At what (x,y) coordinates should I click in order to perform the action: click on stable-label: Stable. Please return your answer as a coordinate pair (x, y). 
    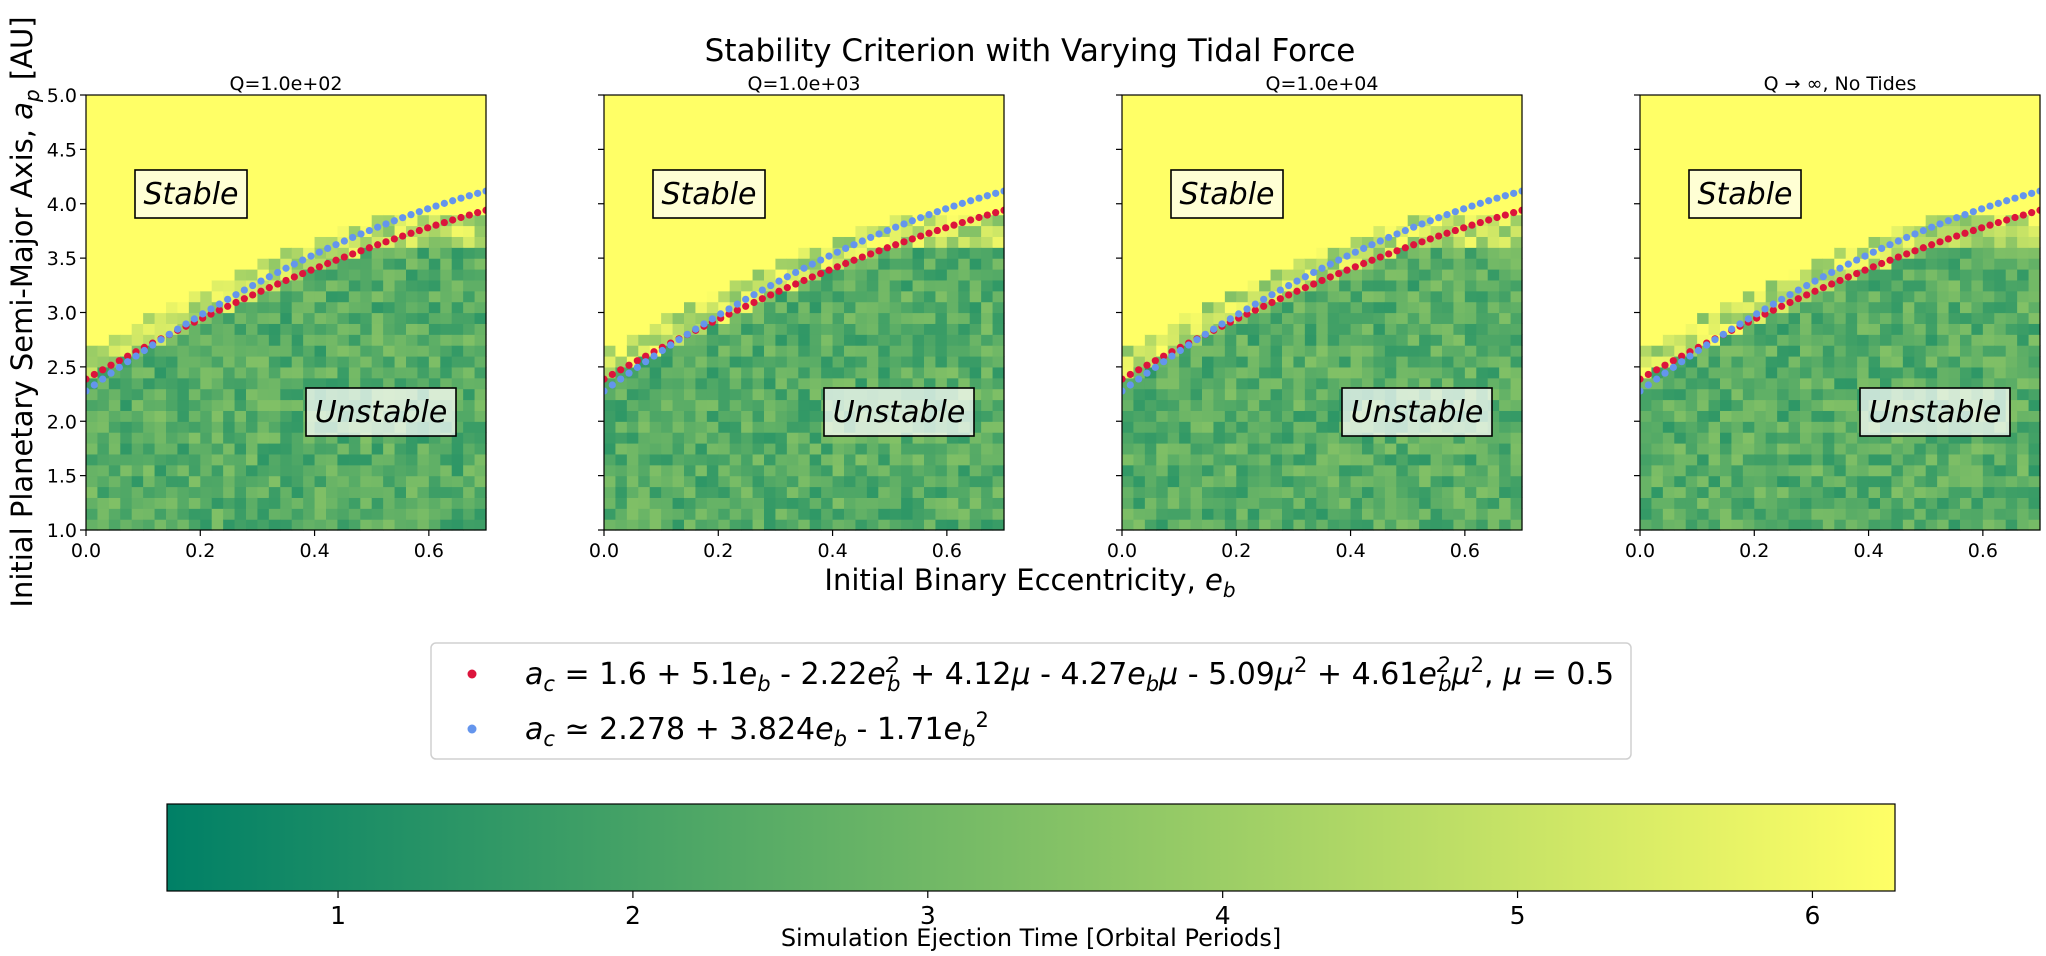
    Looking at the image, I should click on (1226, 194).